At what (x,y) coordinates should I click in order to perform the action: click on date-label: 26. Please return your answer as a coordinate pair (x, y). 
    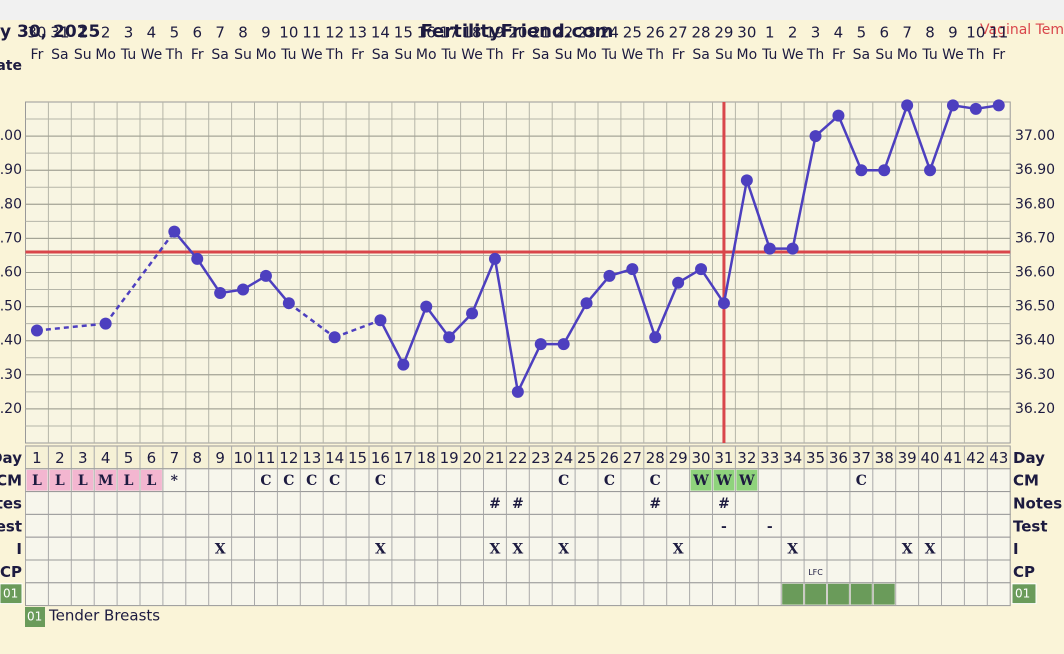
    Looking at the image, I should click on (655, 33).